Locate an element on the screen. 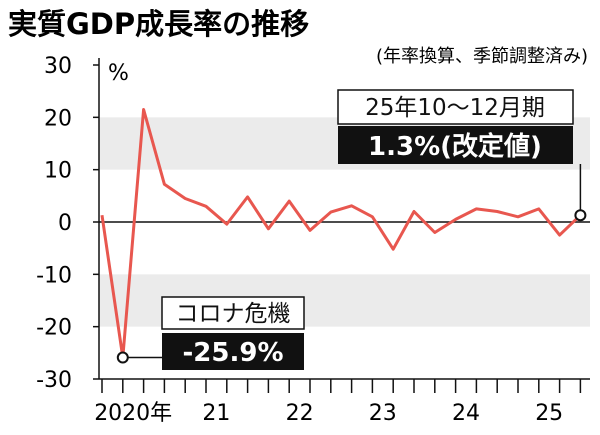 The image size is (600, 435). callout-latest: 25年10〜12月期 1.3%(改定値) is located at coordinates (459, 150).